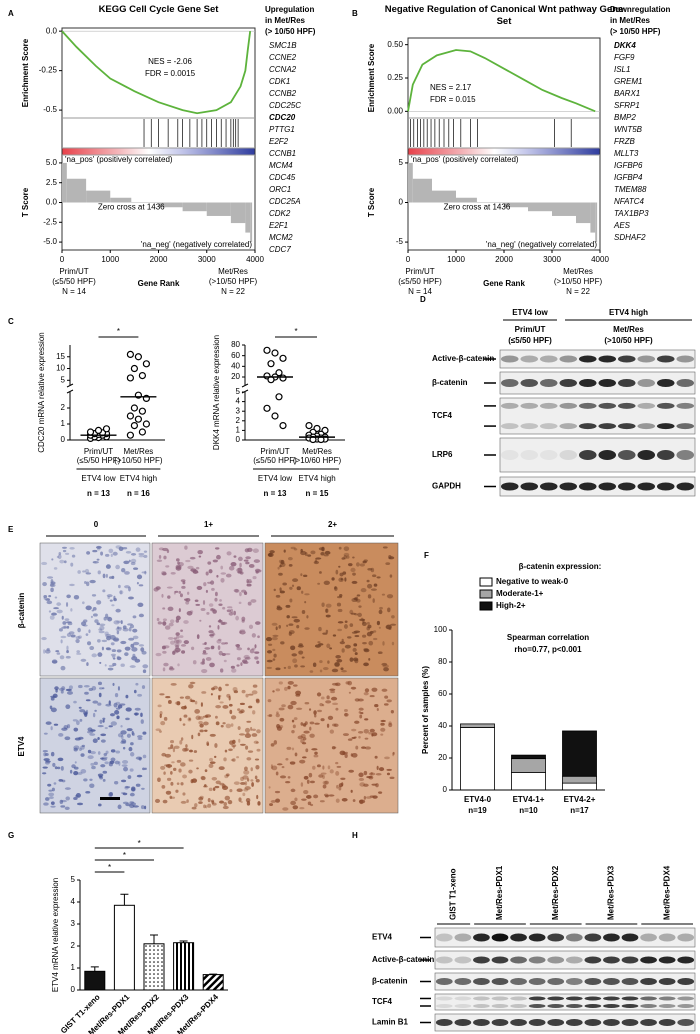  What do you see at coordinates (138, 478) in the screenshot?
I see `group-label: ETV4 high` at bounding box center [138, 478].